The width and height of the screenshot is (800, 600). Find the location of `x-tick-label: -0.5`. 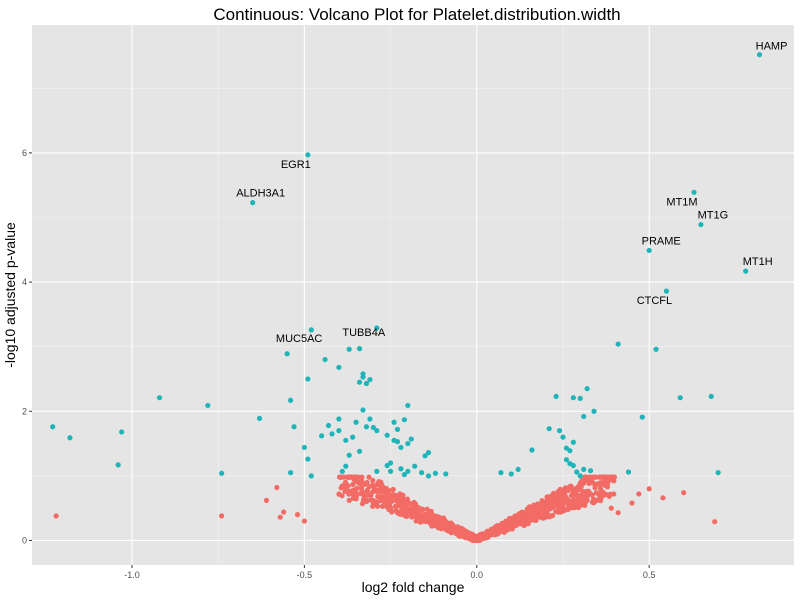

x-tick-label: -0.5 is located at coordinates (305, 575).